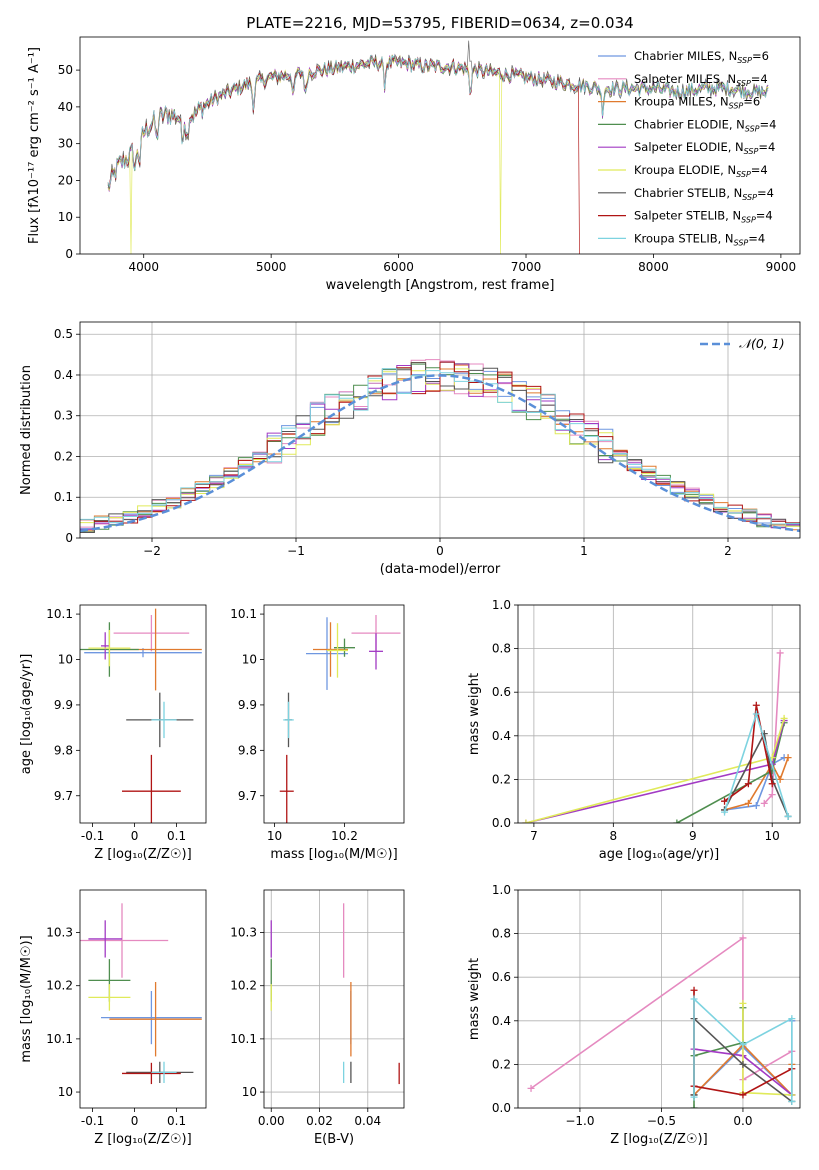 This screenshot has width=819, height=1170. What do you see at coordinates (584, 551) in the screenshot?
I see `residuals-xtick-label: 1` at bounding box center [584, 551].